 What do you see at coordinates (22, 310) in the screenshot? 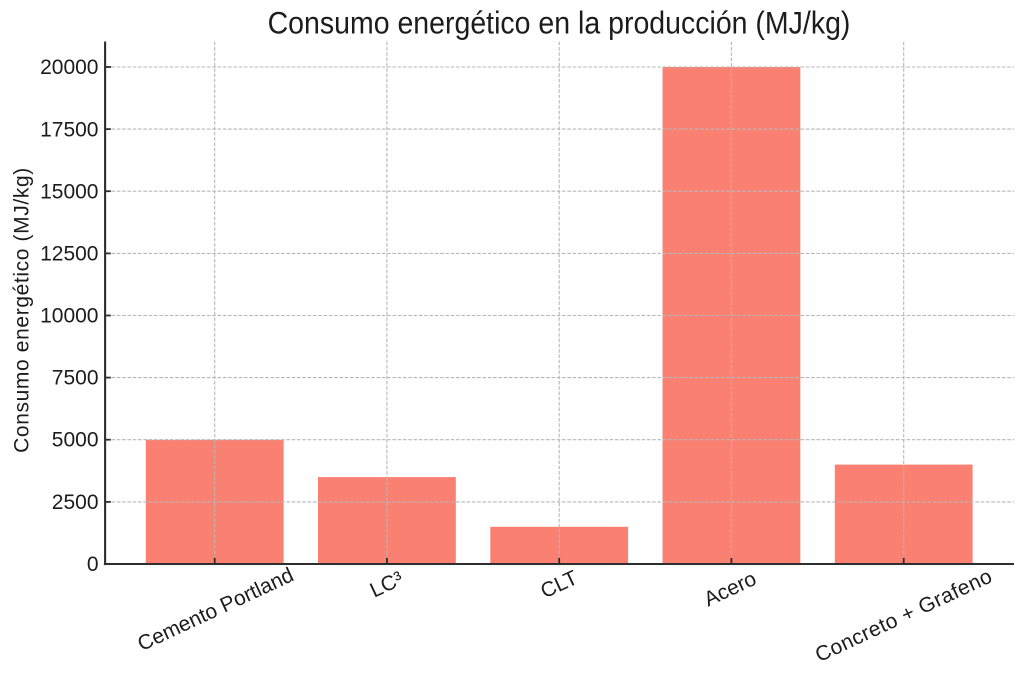
I see `svg-text: Consumo energético (MJ/kg)` at bounding box center [22, 310].